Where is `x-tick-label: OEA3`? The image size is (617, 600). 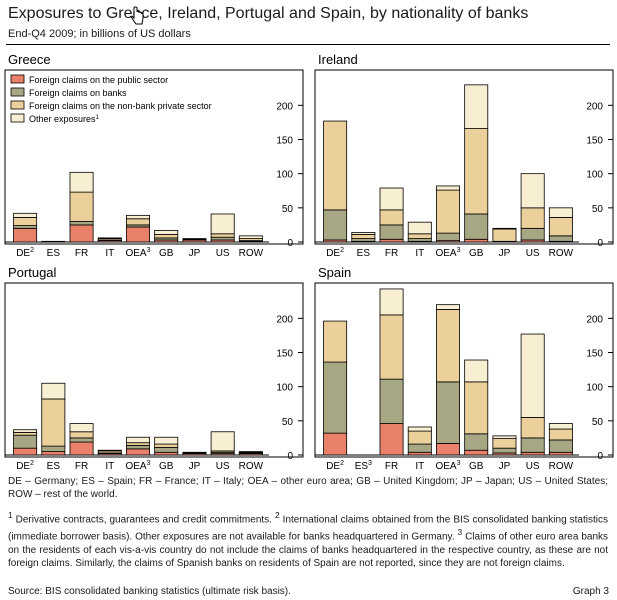 x-tick-label: OEA3 is located at coordinates (137, 465).